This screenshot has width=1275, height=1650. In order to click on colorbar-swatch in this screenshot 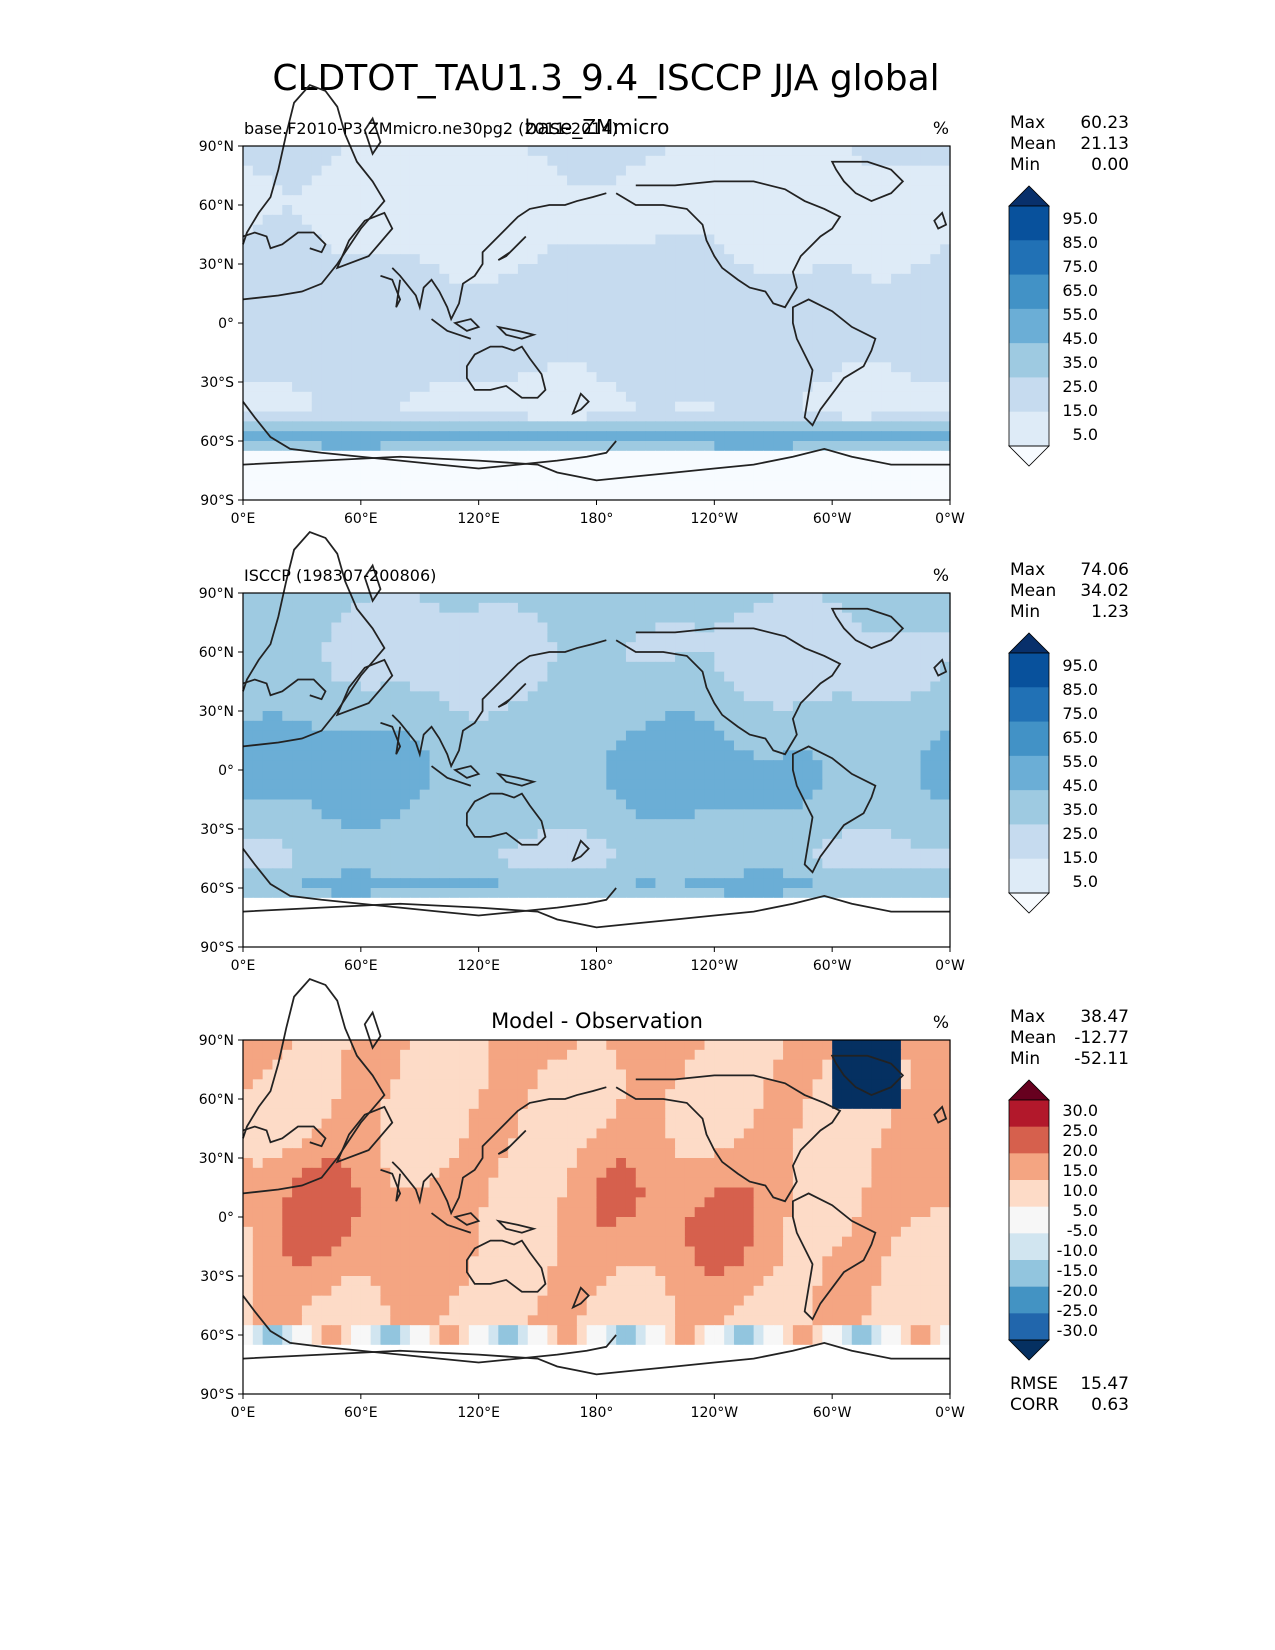, I will do `click(1029, 258)`.